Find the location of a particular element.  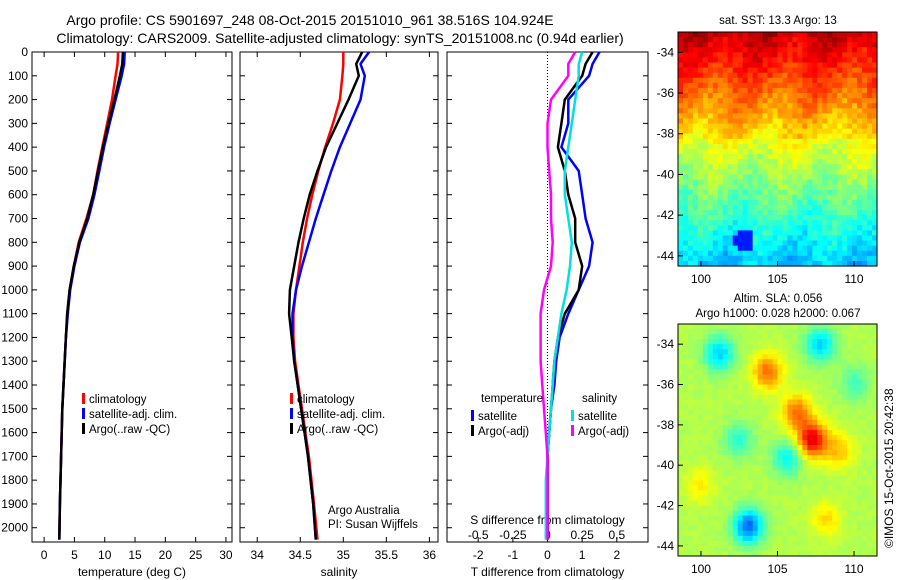

depth-tick-label: 0 is located at coordinates (24, 52).